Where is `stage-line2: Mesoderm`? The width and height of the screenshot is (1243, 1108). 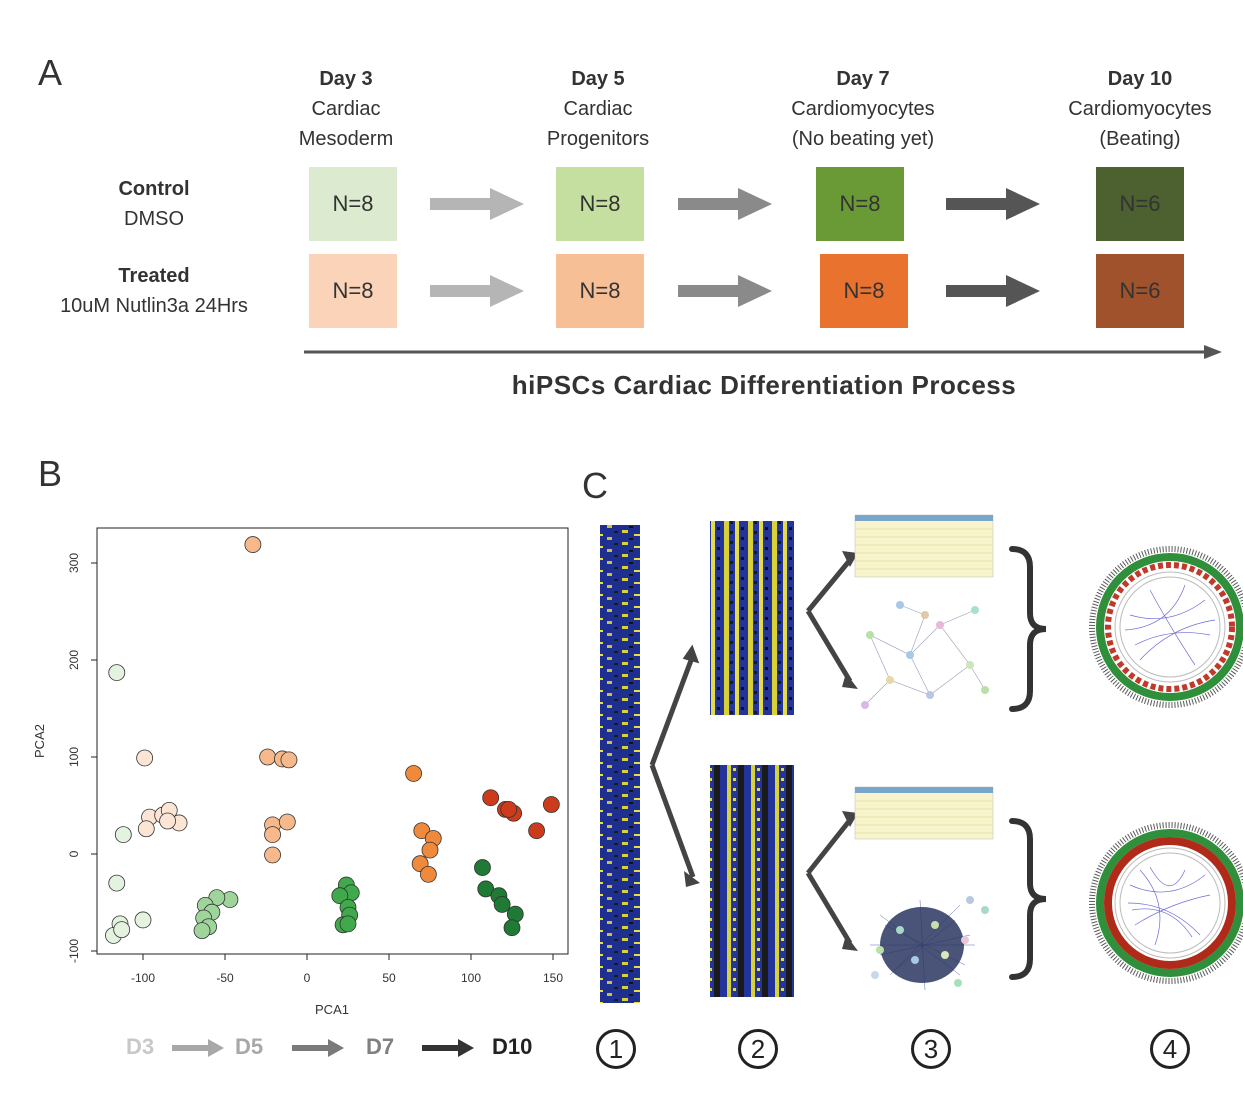
stage-line2: Mesoderm is located at coordinates (346, 139).